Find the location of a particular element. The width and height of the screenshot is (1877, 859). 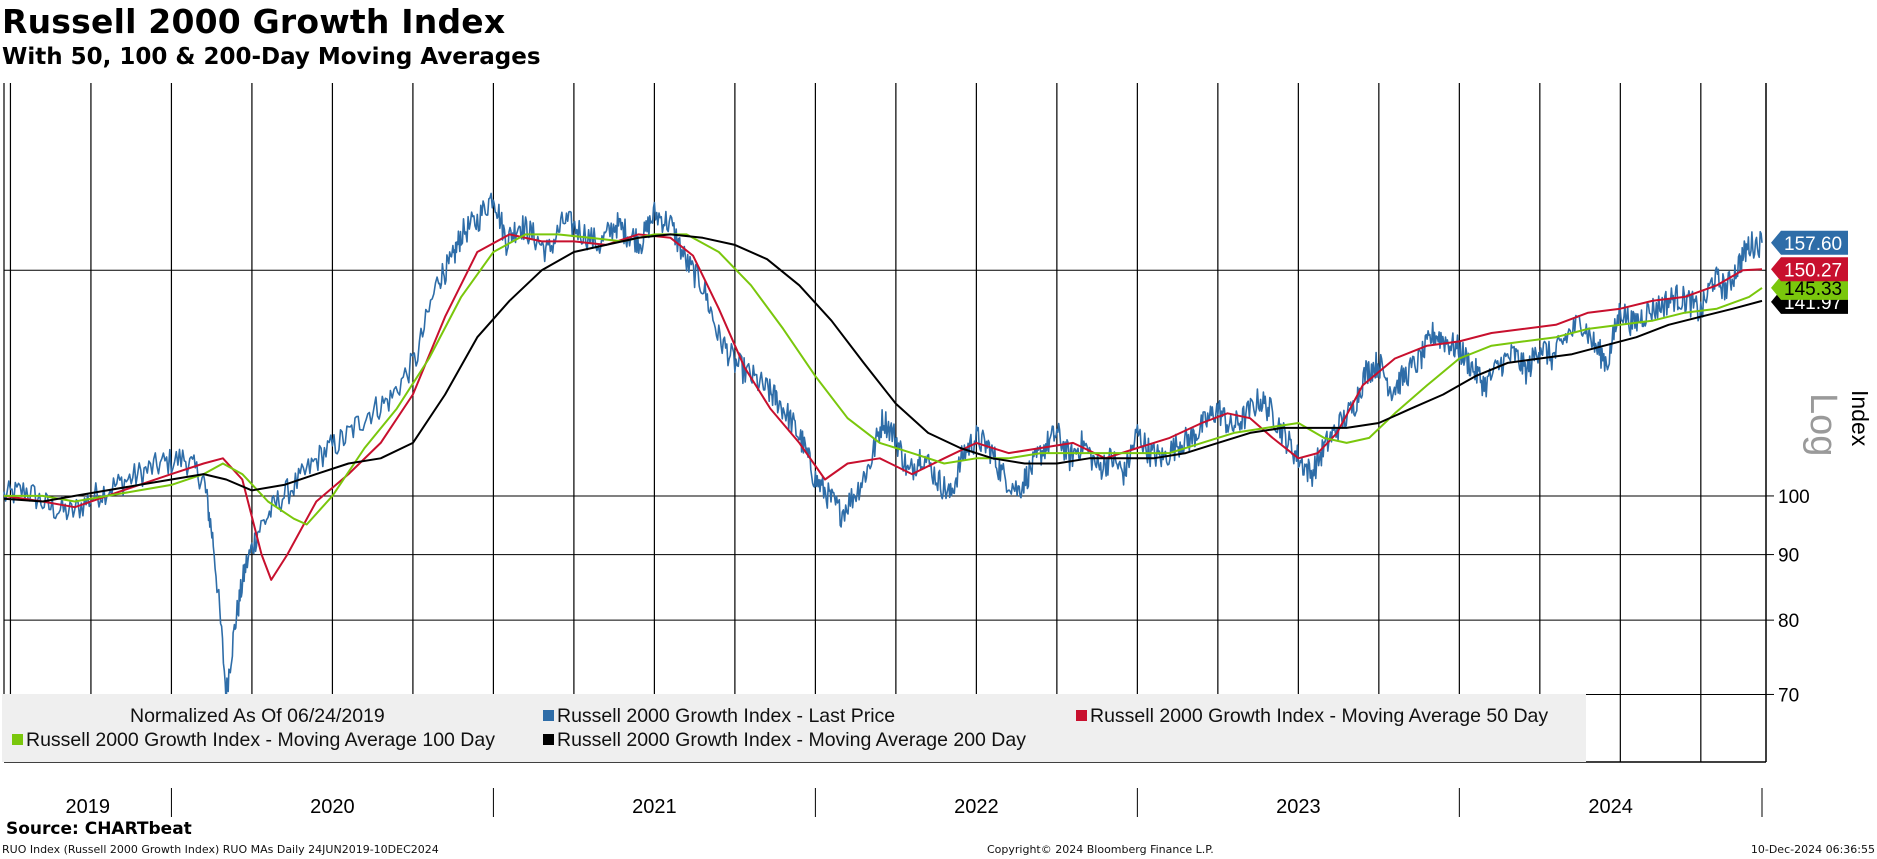

y-scale-label: Log is located at coordinates (1823, 424).